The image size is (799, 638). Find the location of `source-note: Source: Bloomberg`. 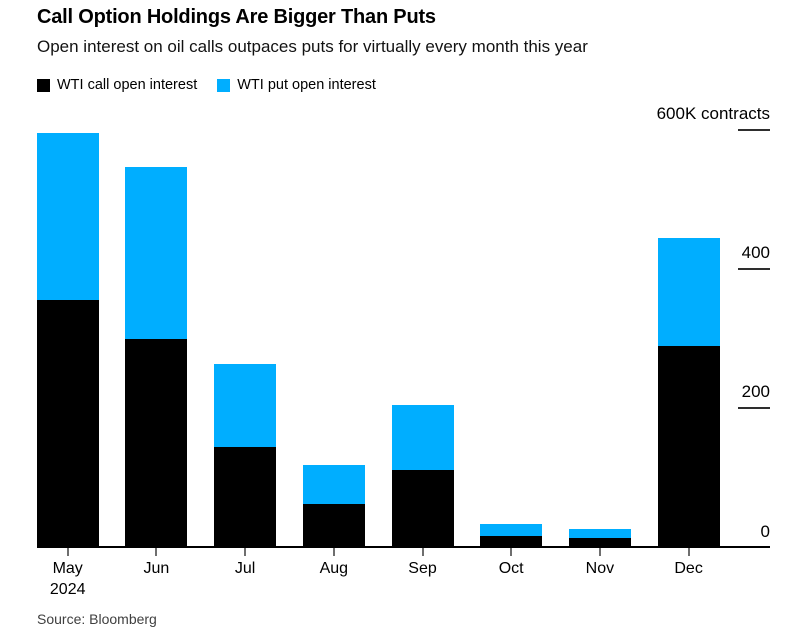

source-note: Source: Bloomberg is located at coordinates (97, 619).